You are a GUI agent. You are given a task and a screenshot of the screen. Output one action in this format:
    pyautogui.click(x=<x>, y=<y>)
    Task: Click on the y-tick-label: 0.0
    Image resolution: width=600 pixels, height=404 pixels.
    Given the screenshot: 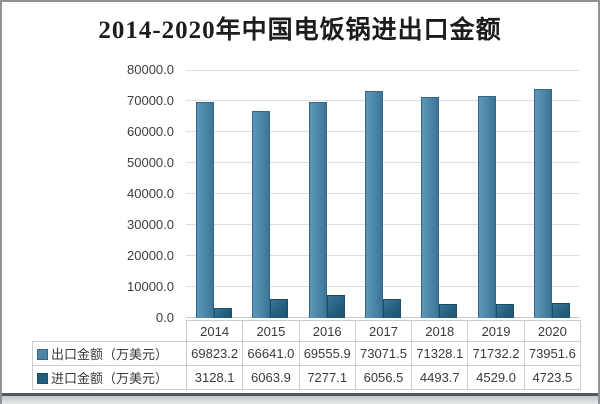 What is the action you would take?
    pyautogui.click(x=164, y=317)
    